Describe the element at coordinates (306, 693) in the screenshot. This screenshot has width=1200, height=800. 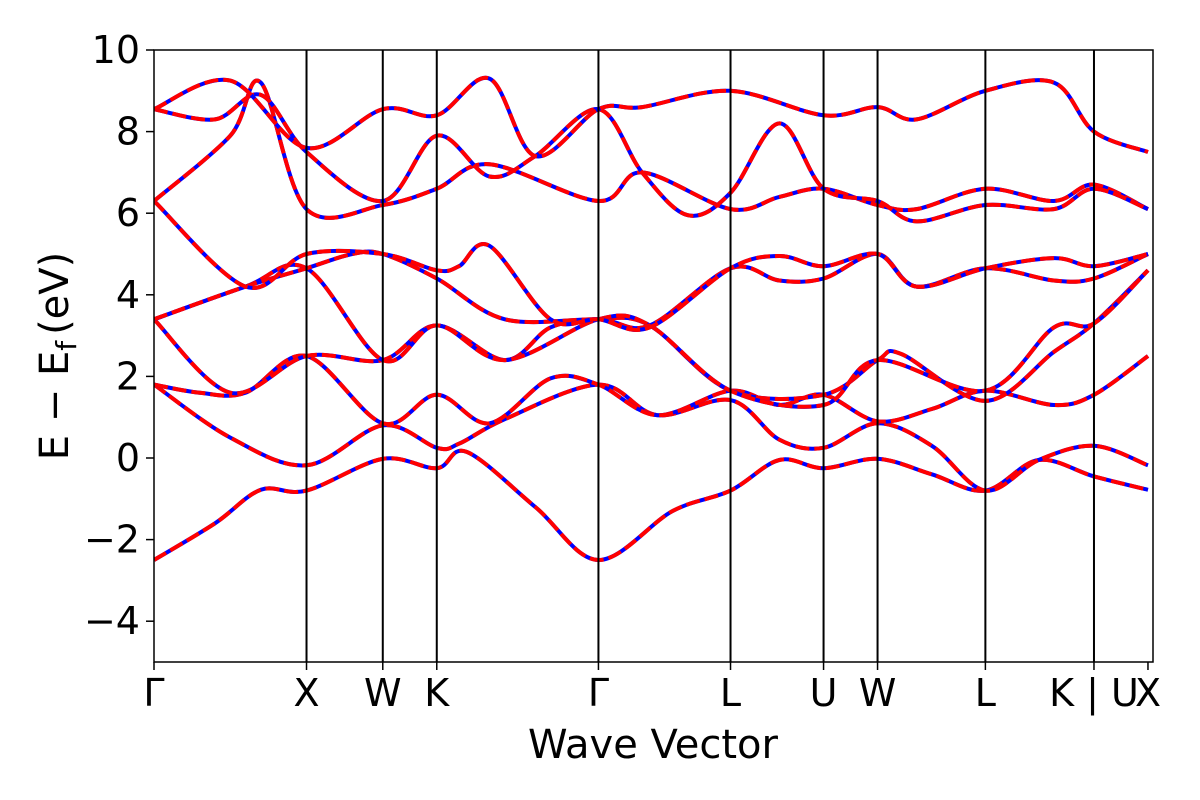
I see `x-tick-label-2: X` at that location.